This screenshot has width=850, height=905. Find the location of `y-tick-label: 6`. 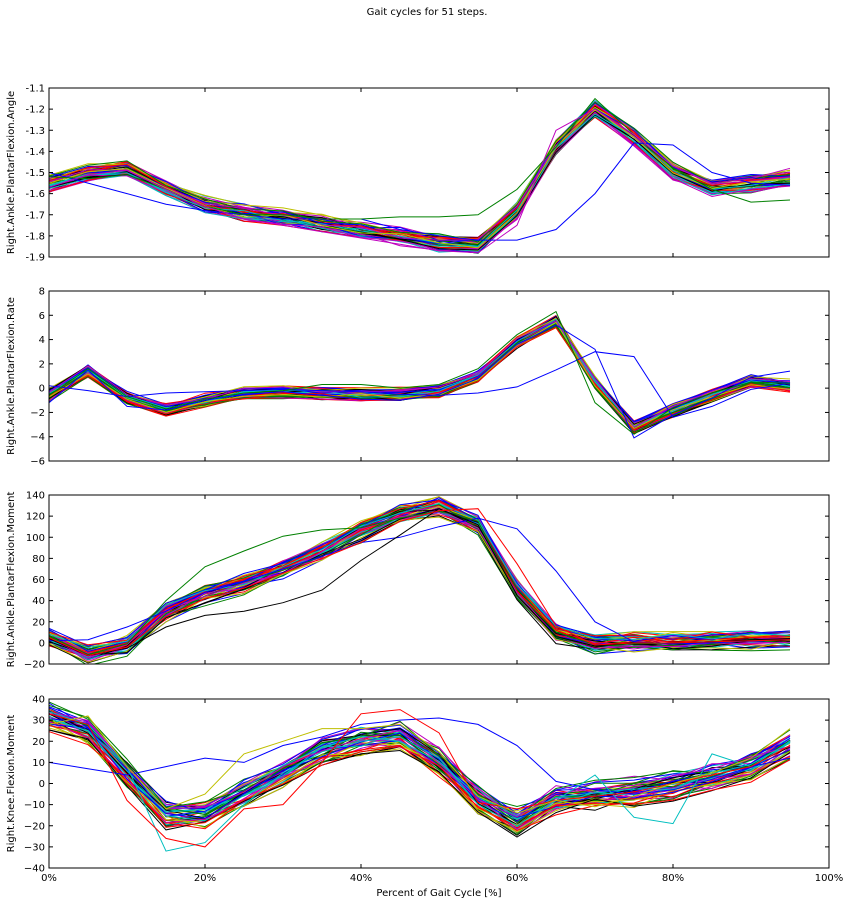

y-tick-label: 6 is located at coordinates (42, 316).